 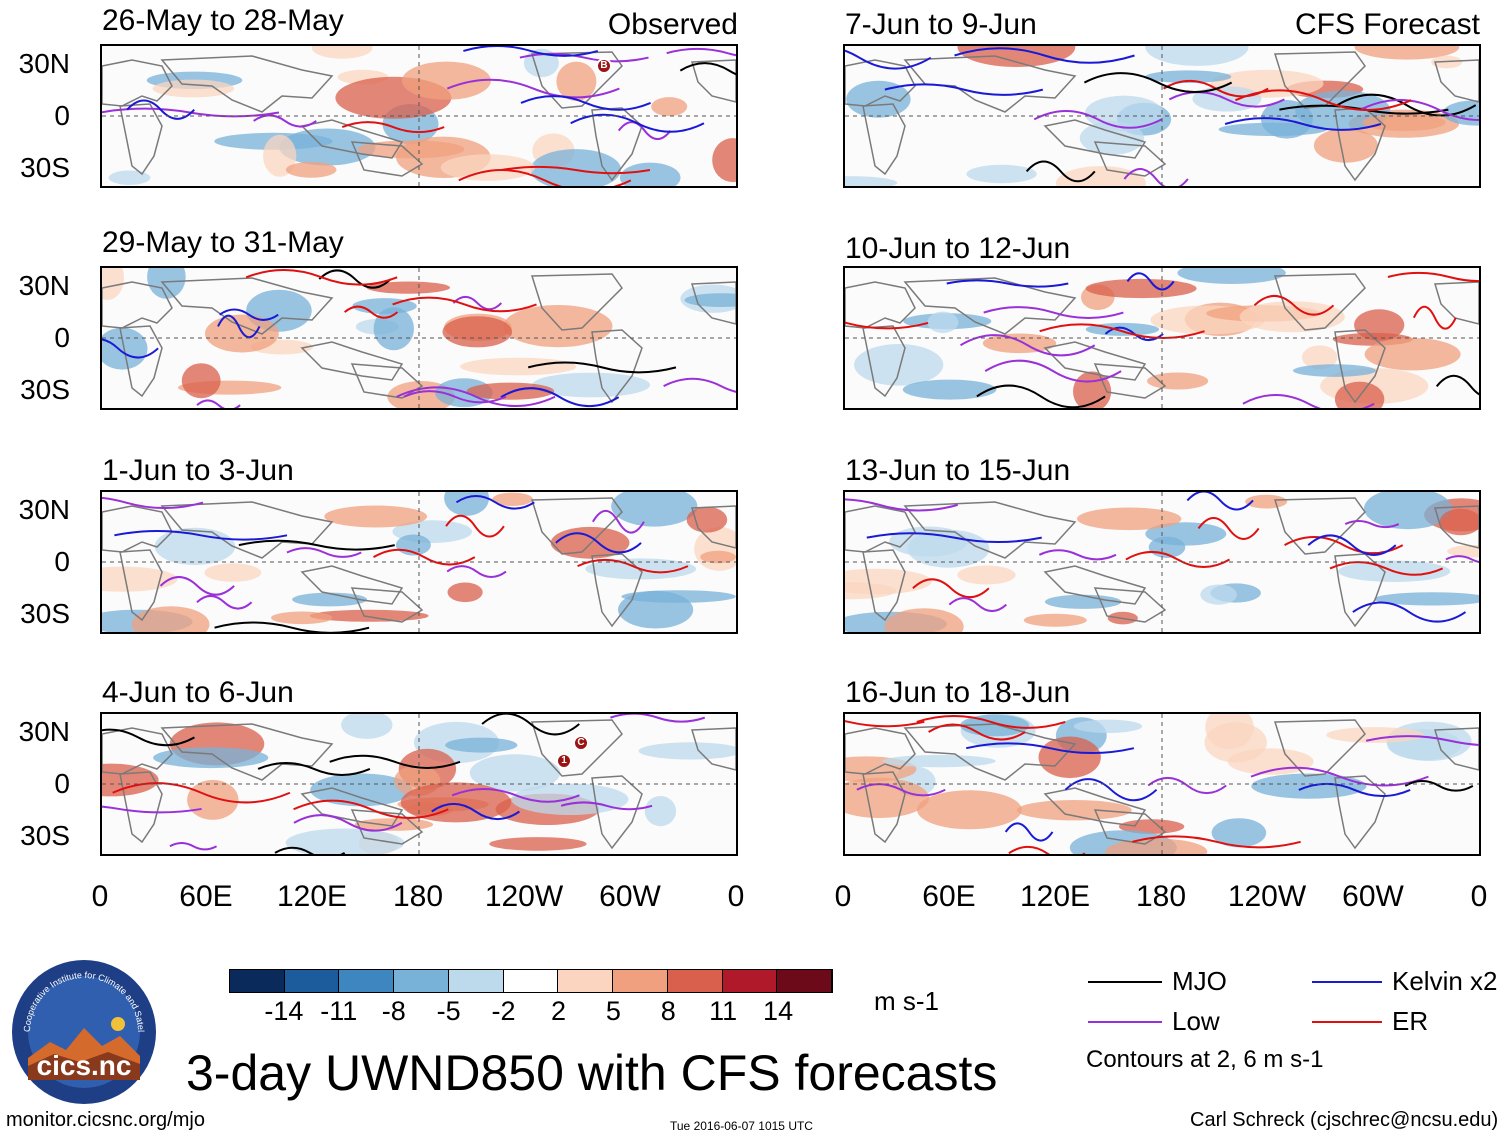 What do you see at coordinates (630, 896) in the screenshot?
I see `lon-label-60w-observed: 60W` at bounding box center [630, 896].